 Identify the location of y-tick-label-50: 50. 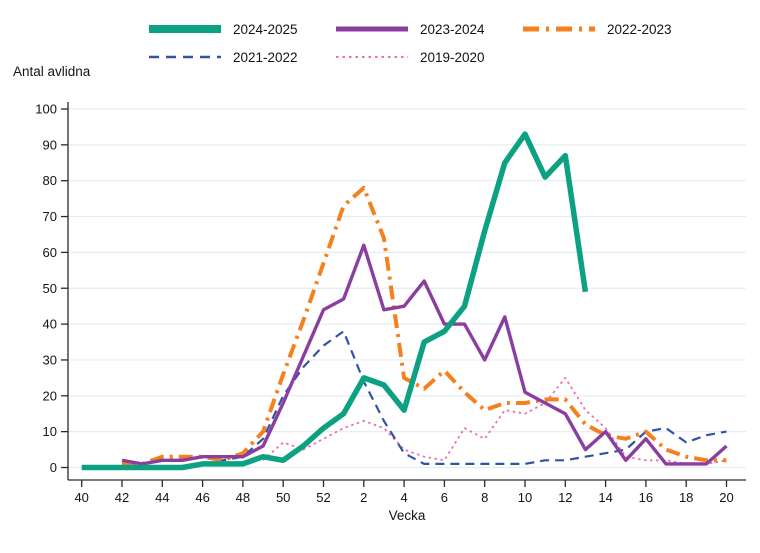
(50, 288).